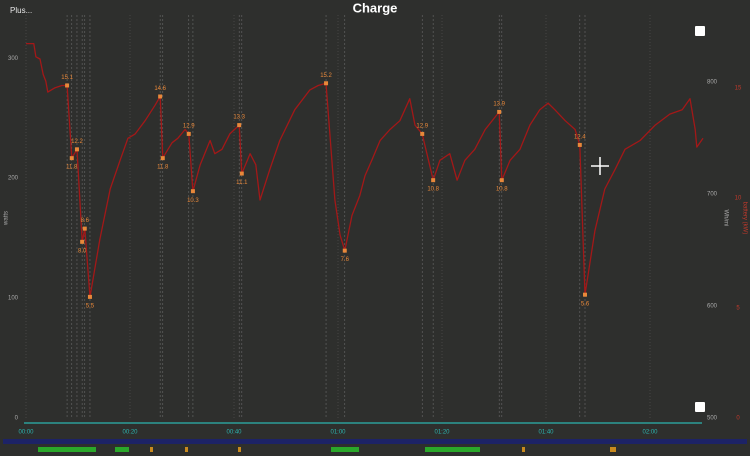 This screenshot has width=750, height=456. What do you see at coordinates (77, 142) in the screenshot?
I see `marker-label: 12.2` at bounding box center [77, 142].